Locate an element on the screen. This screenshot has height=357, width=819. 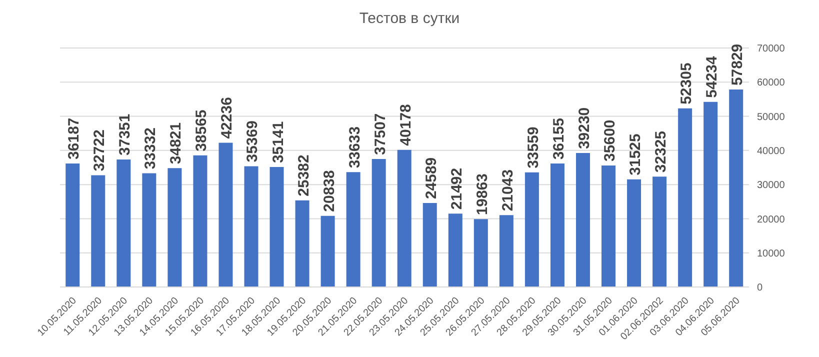
data-label: 32325 is located at coordinates (661, 151).